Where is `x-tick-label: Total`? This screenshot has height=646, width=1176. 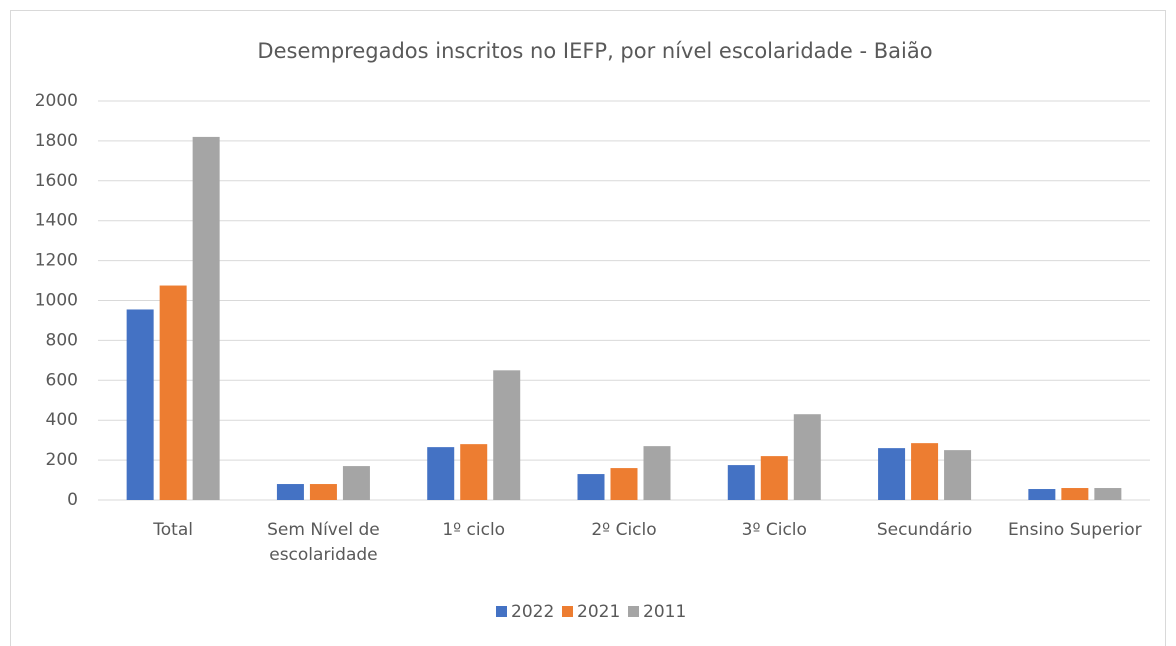
x-tick-label: Total is located at coordinates (173, 530).